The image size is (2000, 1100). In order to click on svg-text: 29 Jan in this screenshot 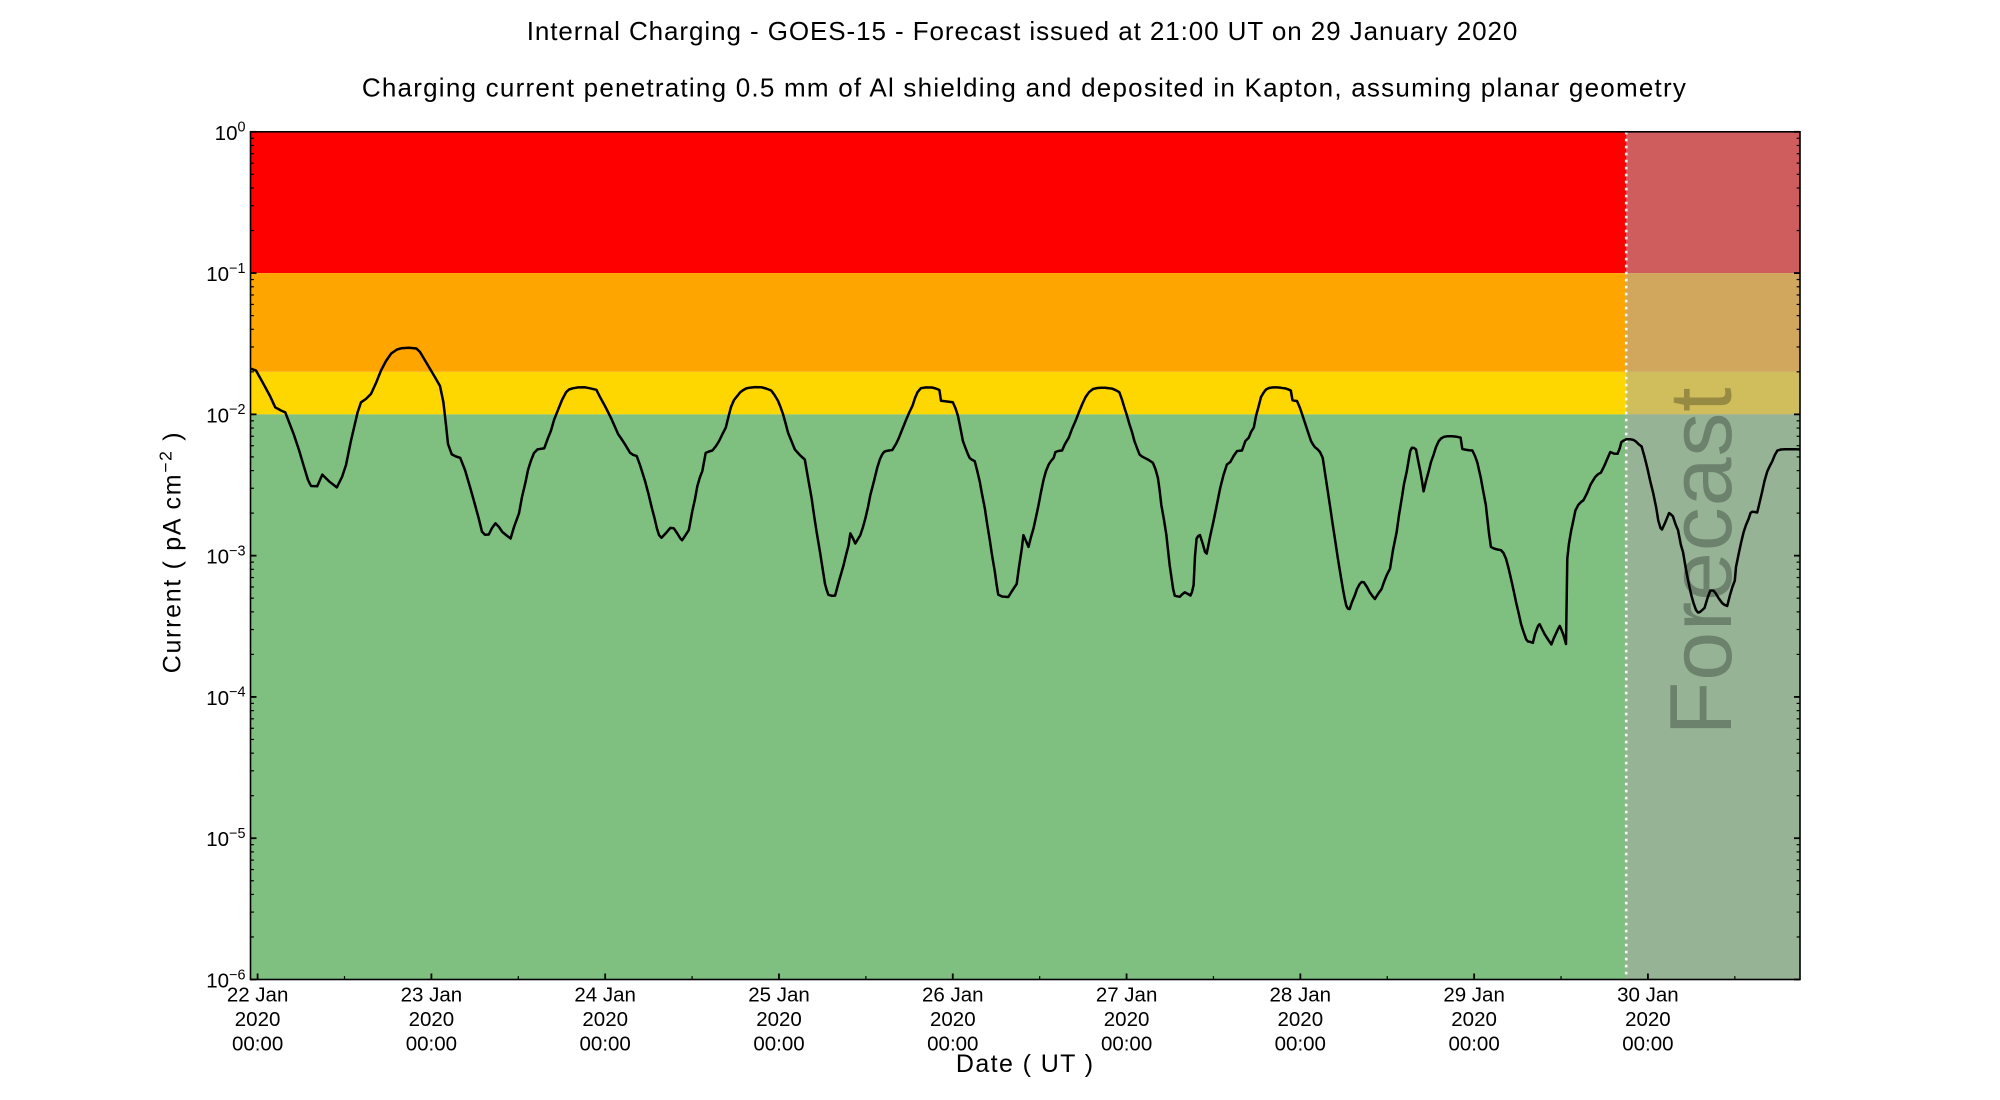, I will do `click(1474, 995)`.